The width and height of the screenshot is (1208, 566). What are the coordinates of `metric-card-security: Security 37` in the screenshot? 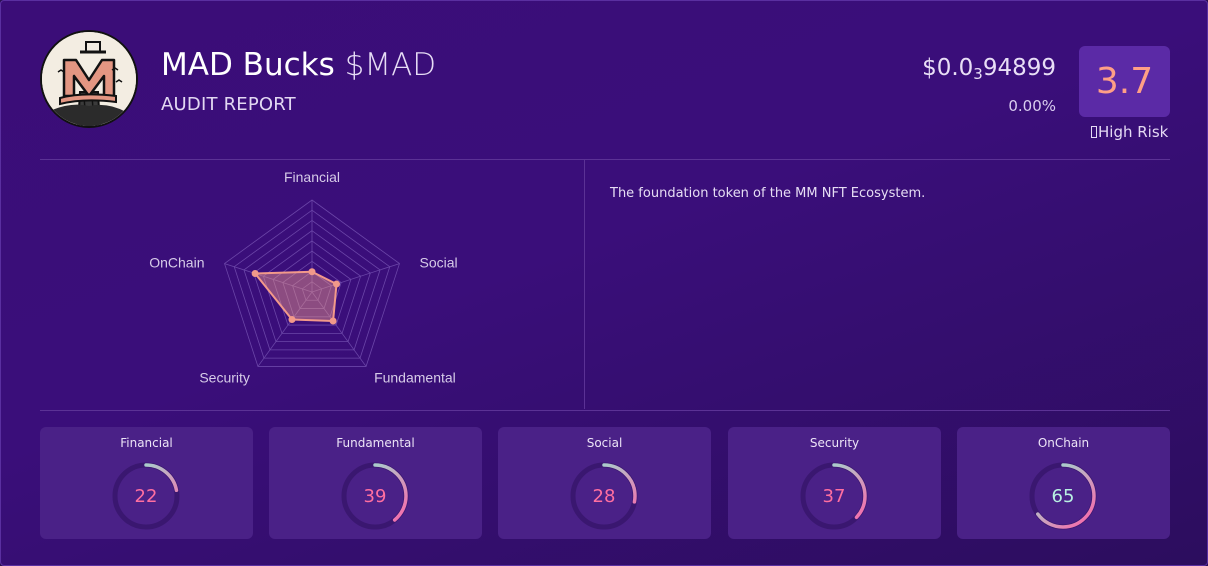 It's located at (834, 483).